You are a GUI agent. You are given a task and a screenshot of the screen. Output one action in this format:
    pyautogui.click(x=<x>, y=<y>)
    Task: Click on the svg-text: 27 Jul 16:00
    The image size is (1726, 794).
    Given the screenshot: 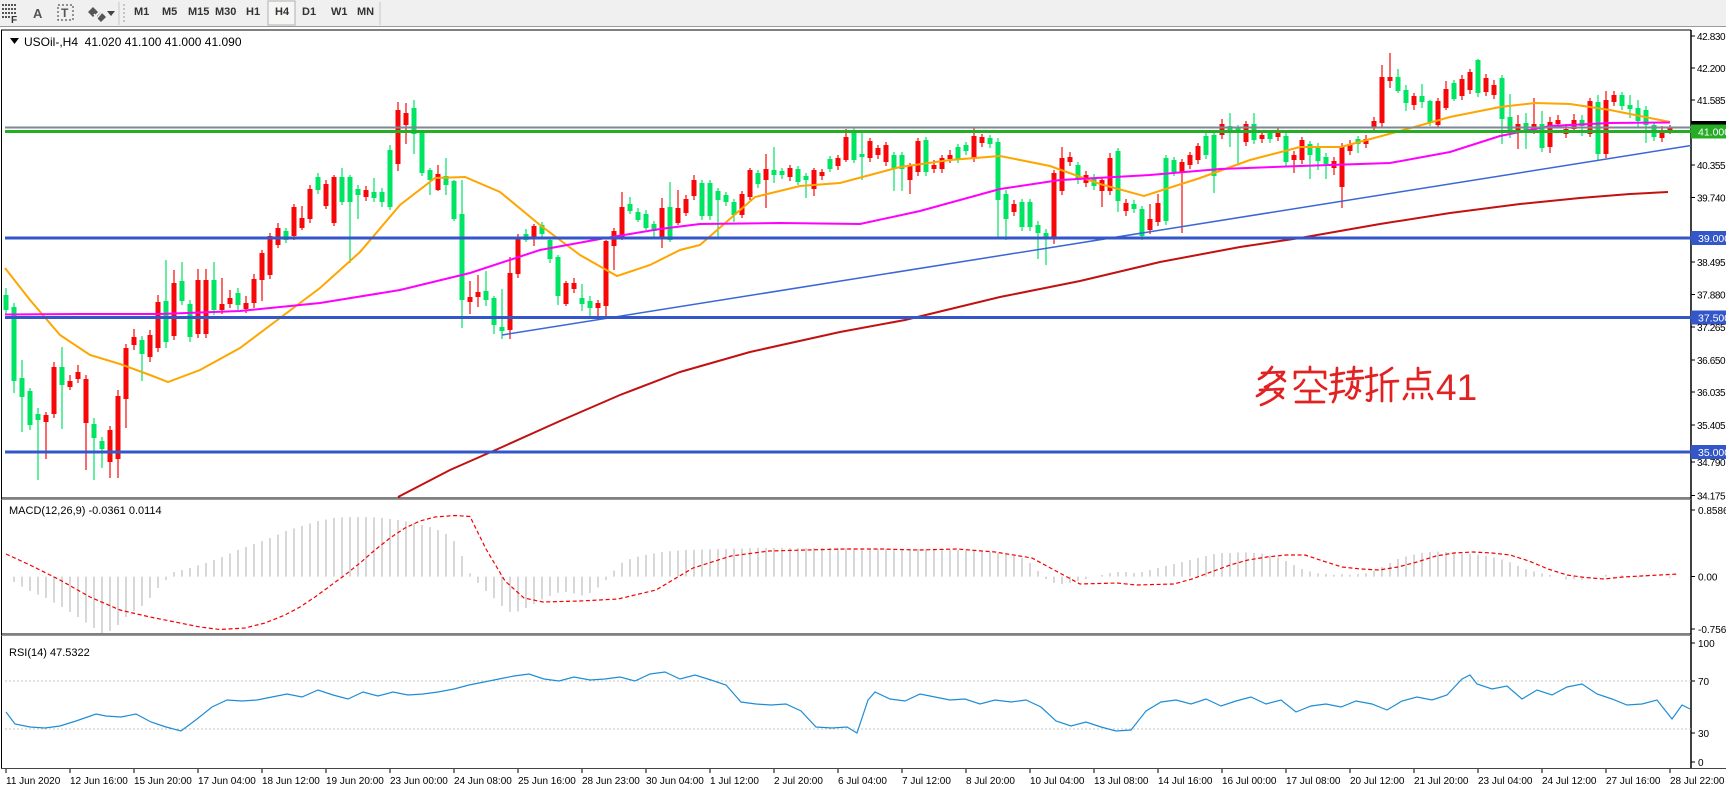 What is the action you would take?
    pyautogui.click(x=1633, y=781)
    